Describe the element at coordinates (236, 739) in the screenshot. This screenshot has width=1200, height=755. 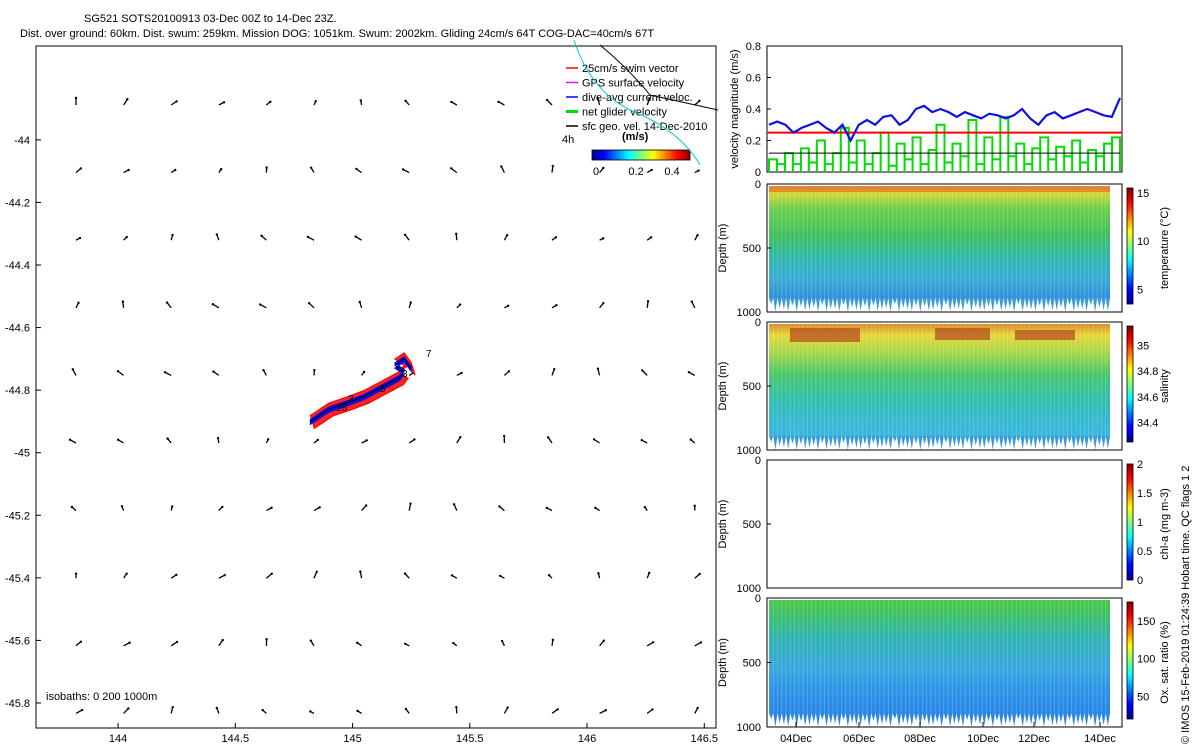
I see `map-x-tick-label: 144.5` at that location.